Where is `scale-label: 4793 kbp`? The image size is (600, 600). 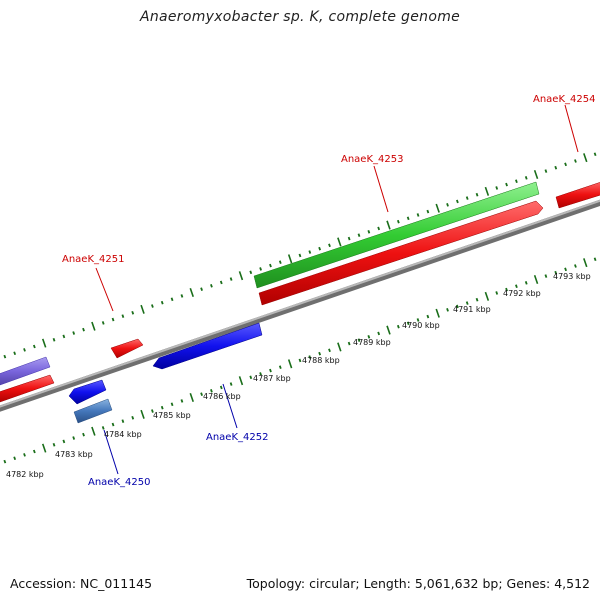
scale-label: 4793 kbp is located at coordinates (572, 276).